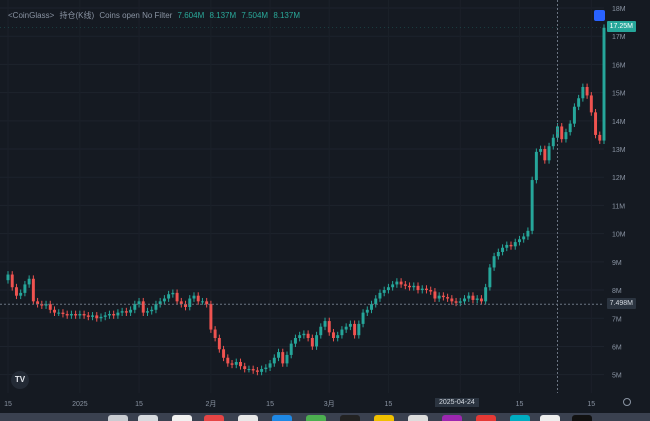 The image size is (650, 421). What do you see at coordinates (255, 15) in the screenshot?
I see `ohlc-low: 7.504M` at bounding box center [255, 15].